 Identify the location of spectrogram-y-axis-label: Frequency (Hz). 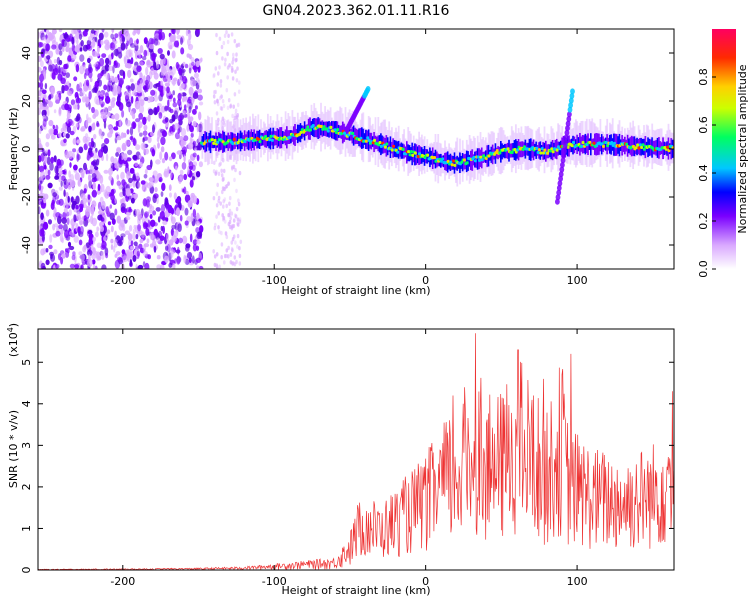
(13, 149).